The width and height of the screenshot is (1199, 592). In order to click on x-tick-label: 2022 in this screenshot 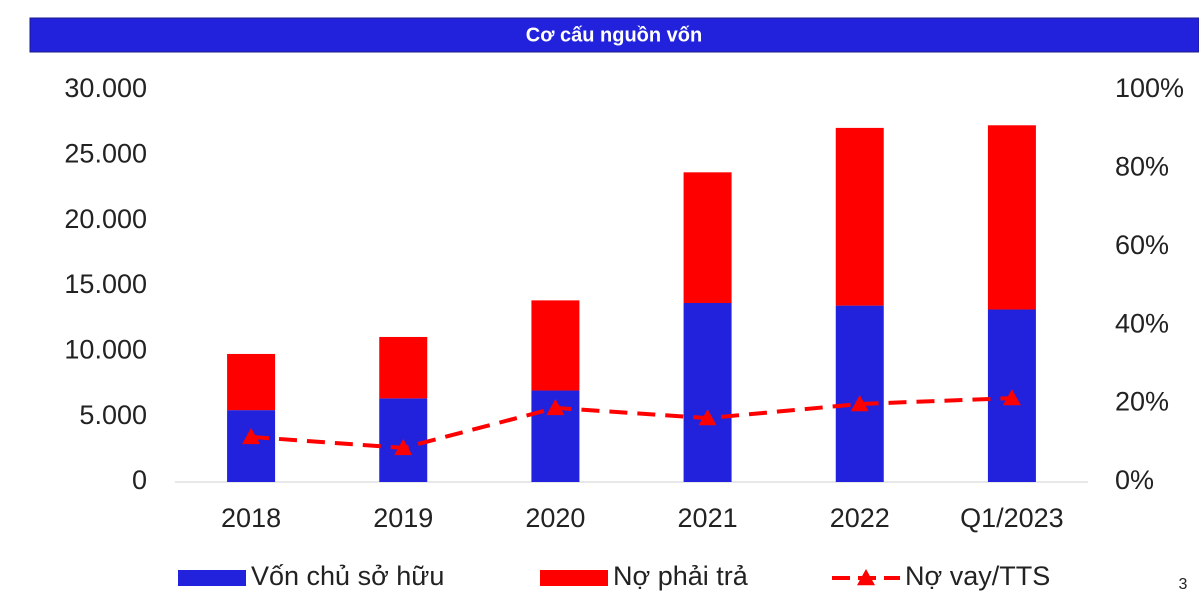, I will do `click(860, 518)`.